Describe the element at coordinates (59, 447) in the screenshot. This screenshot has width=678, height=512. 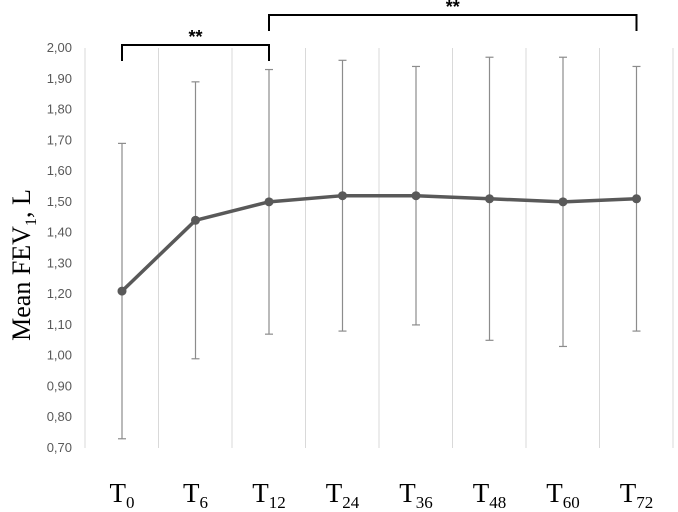
I see `y-tick-label: 0,70` at that location.